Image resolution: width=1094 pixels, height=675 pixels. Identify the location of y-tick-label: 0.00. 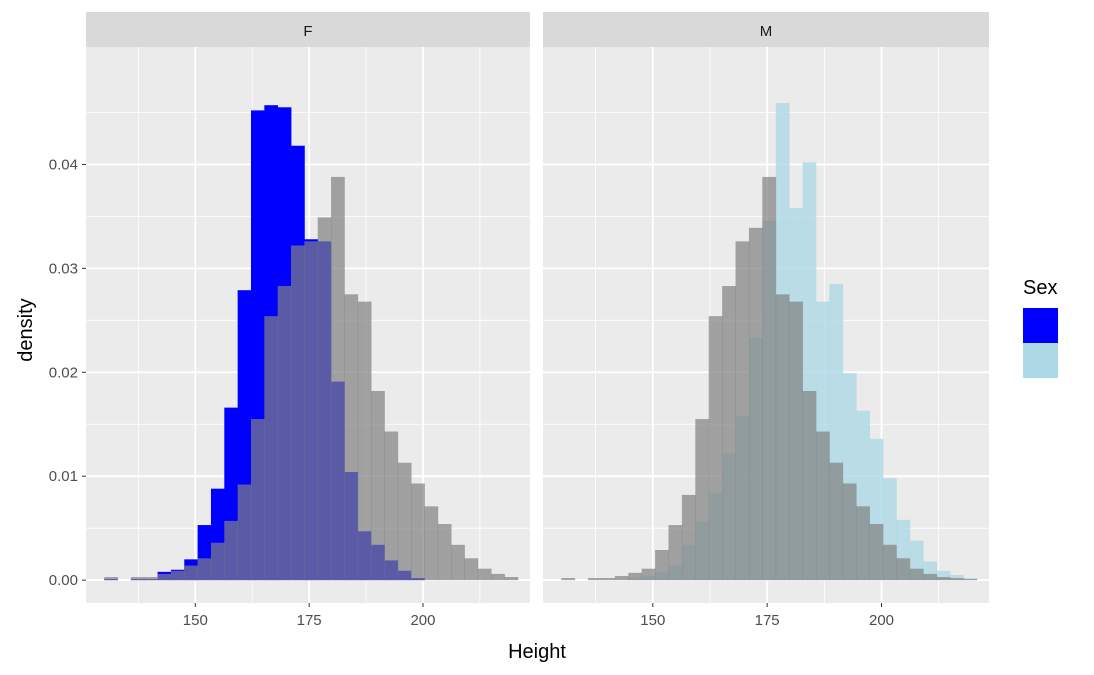
(63, 580).